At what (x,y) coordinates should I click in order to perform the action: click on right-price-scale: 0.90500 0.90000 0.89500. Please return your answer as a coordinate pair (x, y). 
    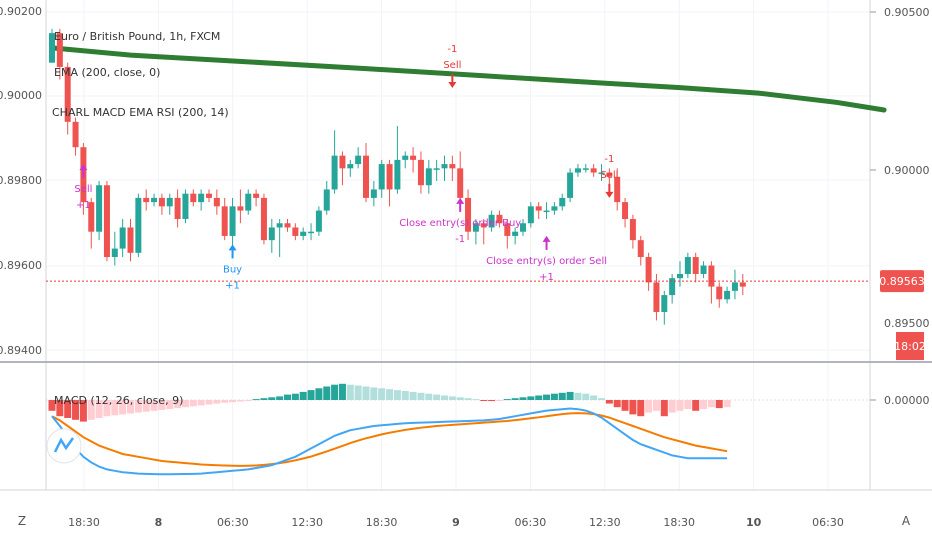
    Looking at the image, I should click on (900, 168).